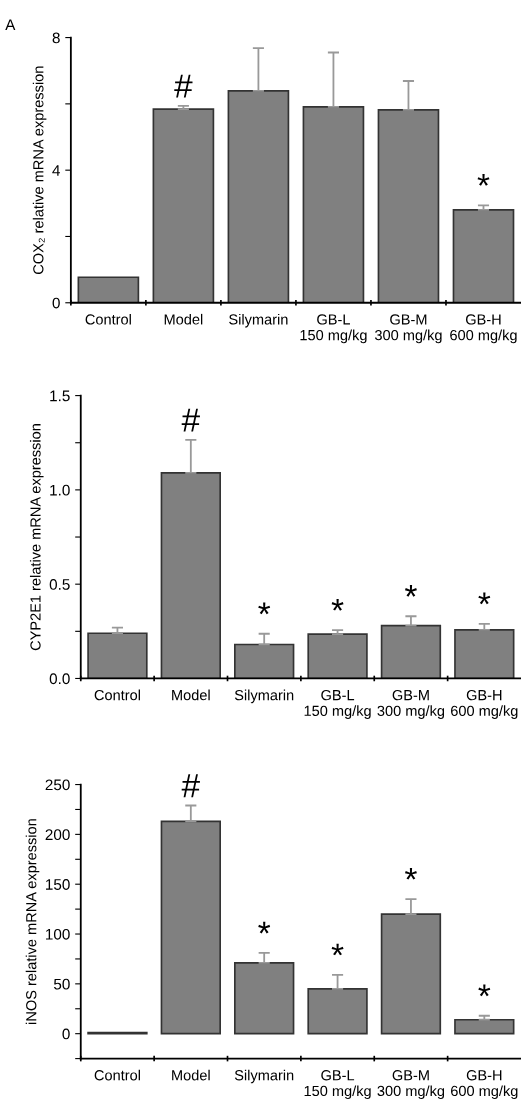 Image resolution: width=521 pixels, height=1105 pixels. I want to click on y-tick-label: 50, so click(61, 984).